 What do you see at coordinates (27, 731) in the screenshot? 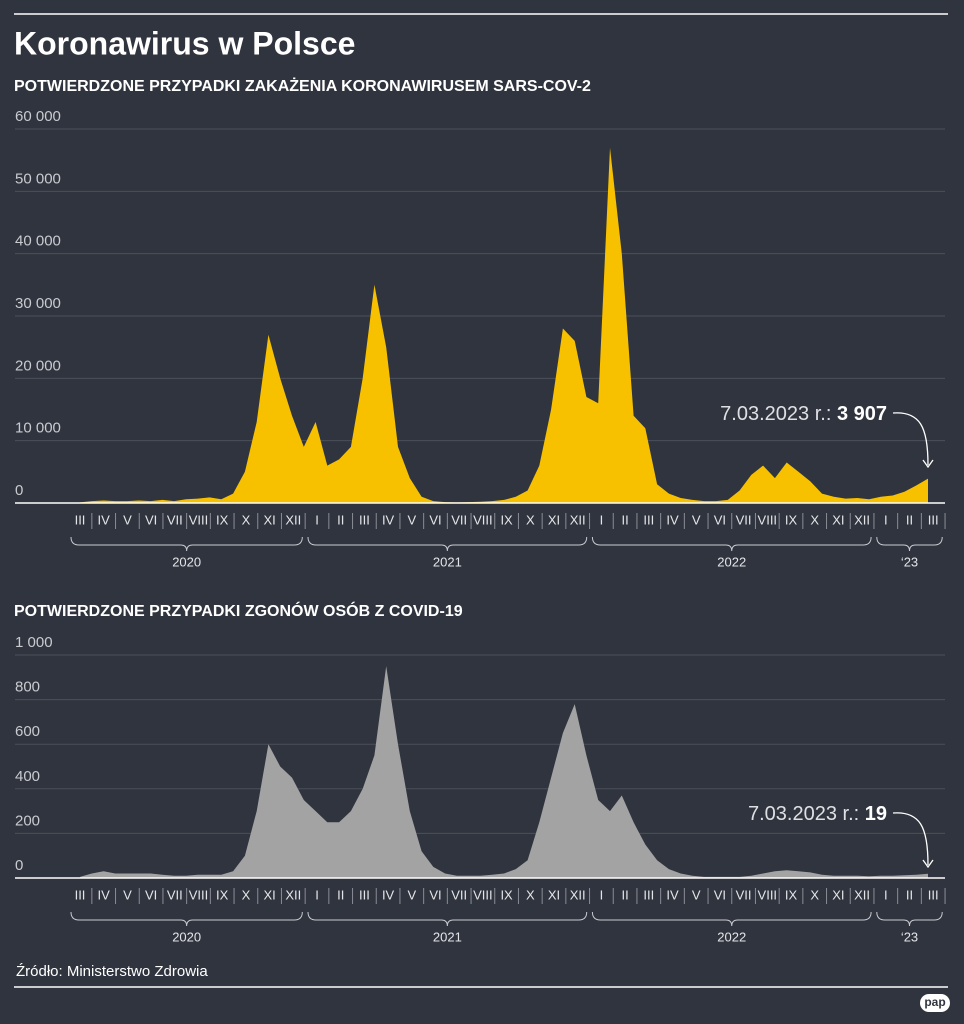
I see `y-tick-label: 600` at bounding box center [27, 731].